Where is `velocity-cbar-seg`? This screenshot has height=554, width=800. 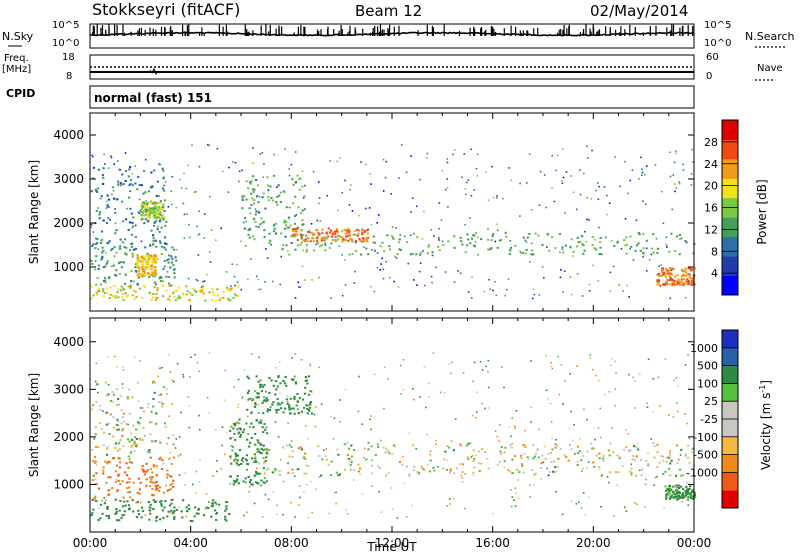
velocity-cbar-seg is located at coordinates (730, 357).